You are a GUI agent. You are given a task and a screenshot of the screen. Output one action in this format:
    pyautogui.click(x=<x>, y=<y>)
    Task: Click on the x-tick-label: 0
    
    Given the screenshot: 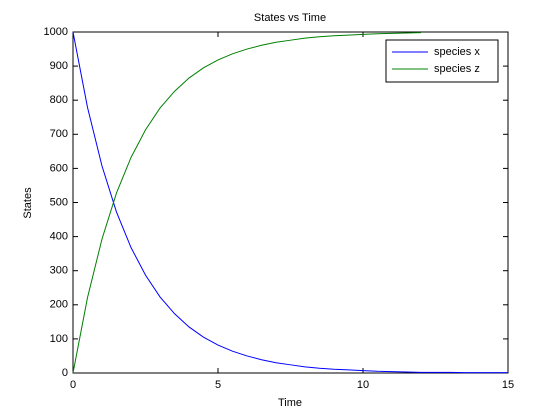 What is the action you would take?
    pyautogui.click(x=73, y=385)
    